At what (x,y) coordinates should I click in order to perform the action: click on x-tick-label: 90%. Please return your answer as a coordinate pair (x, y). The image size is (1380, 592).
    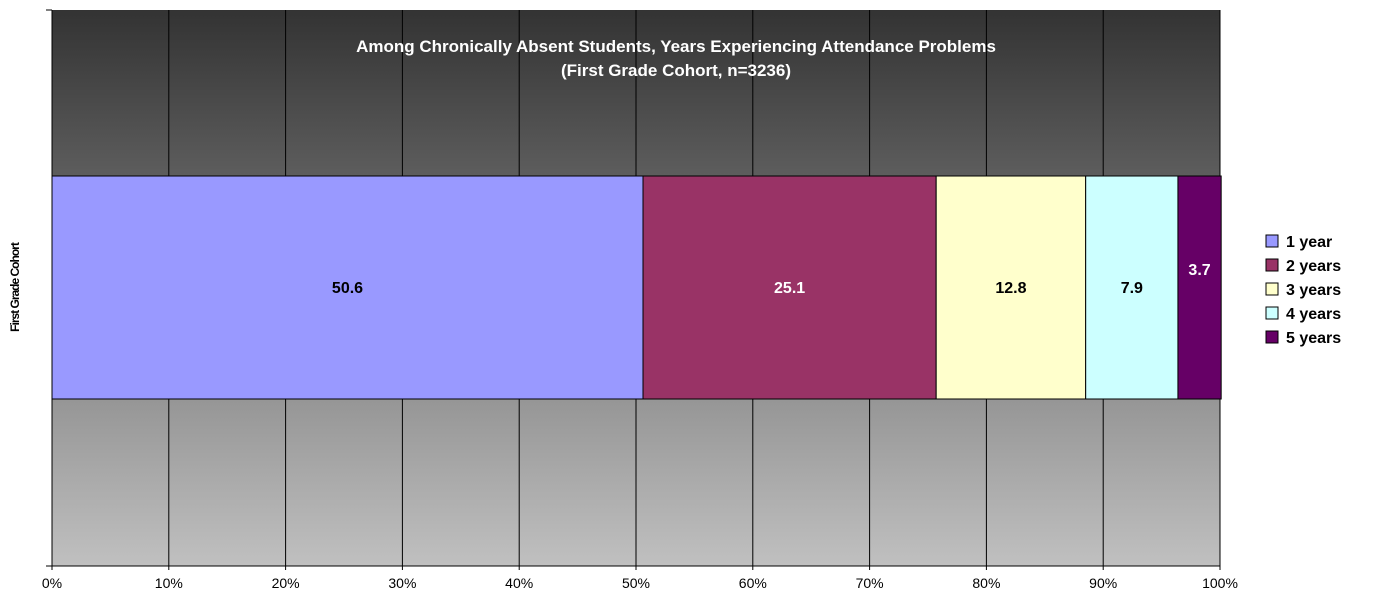
    Looking at the image, I should click on (1103, 583).